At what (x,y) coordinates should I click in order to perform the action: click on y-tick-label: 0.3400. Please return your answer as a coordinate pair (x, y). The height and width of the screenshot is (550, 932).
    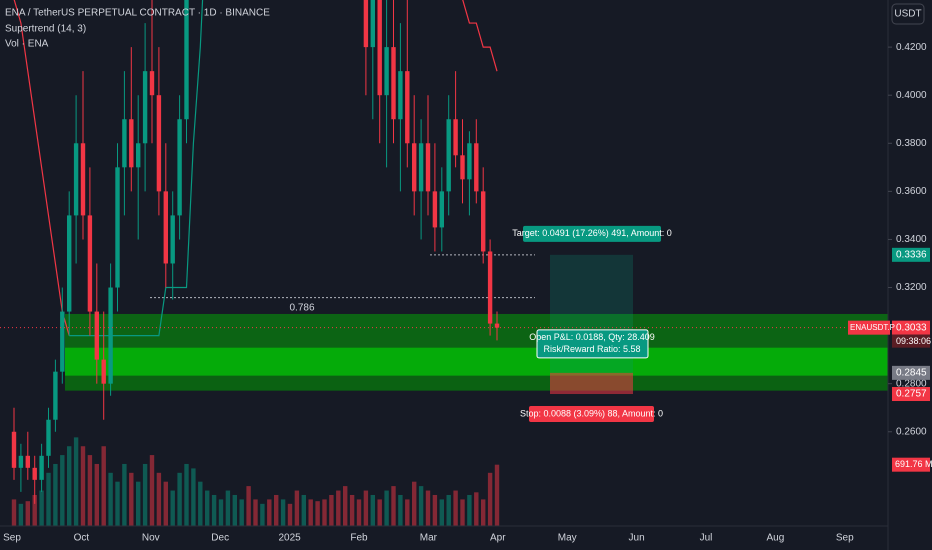
    Looking at the image, I should click on (911, 239).